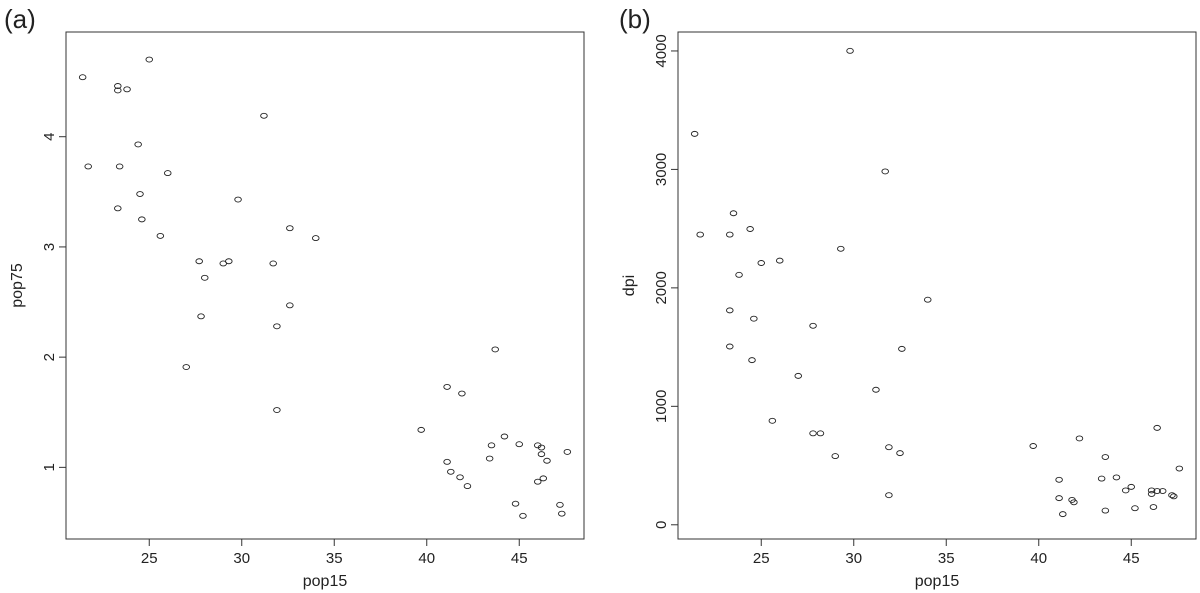 This screenshot has width=1200, height=593. What do you see at coordinates (49, 247) in the screenshot?
I see `y-tick-label: 3` at bounding box center [49, 247].